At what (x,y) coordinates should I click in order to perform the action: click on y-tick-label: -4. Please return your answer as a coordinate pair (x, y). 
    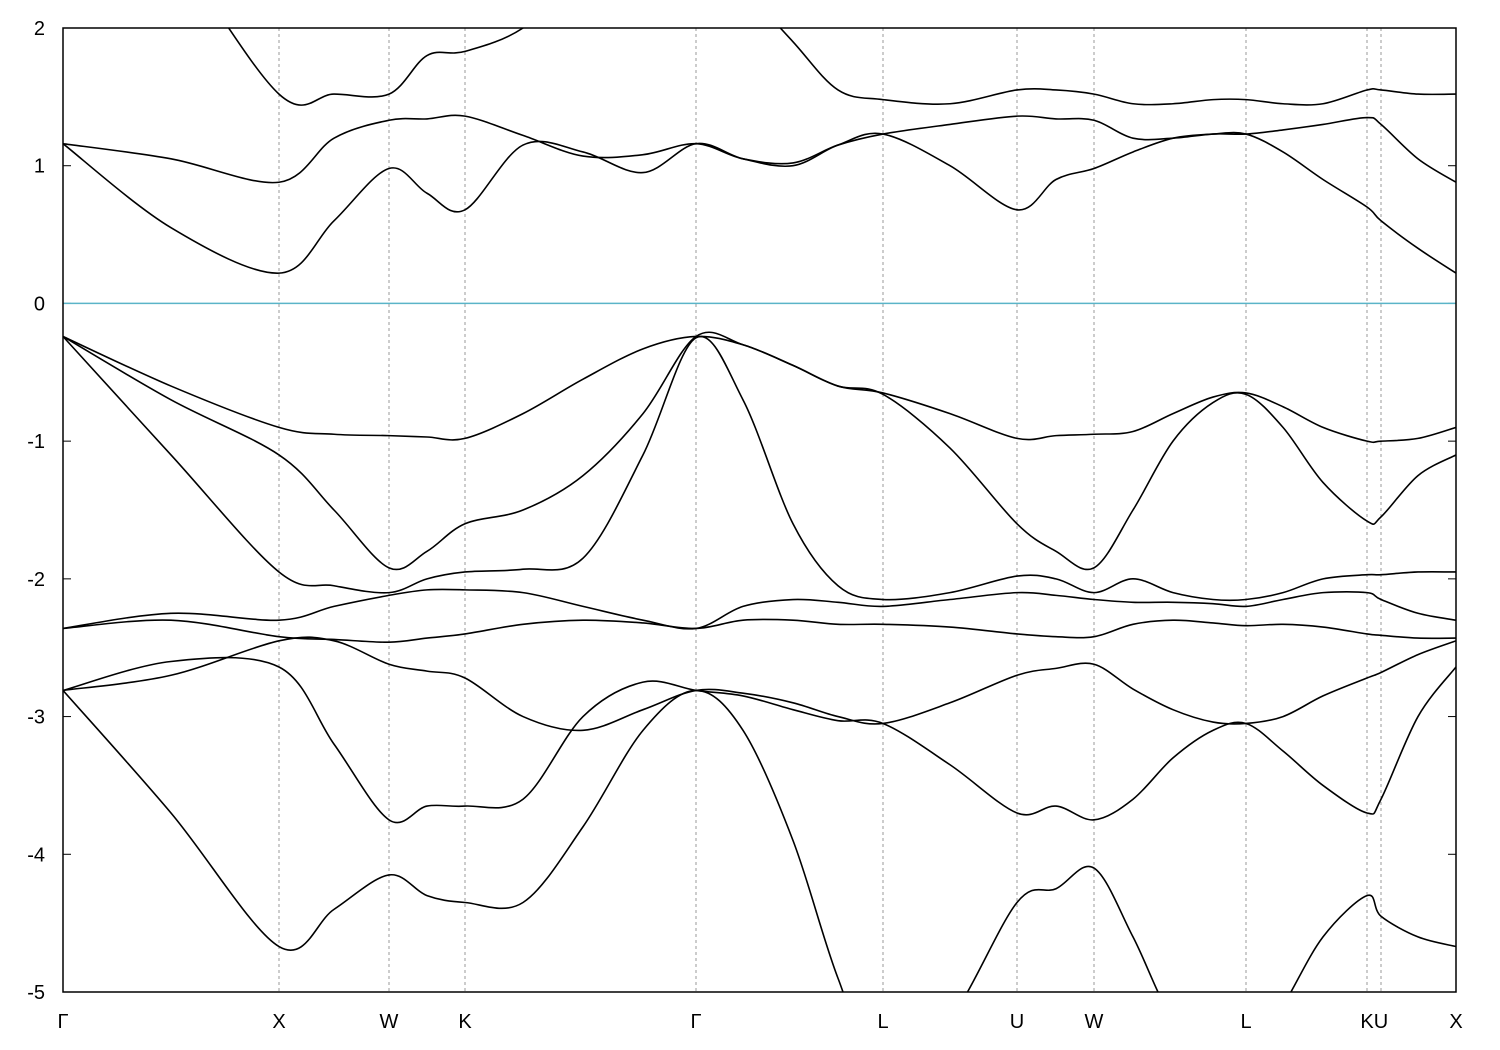
    Looking at the image, I should click on (36, 855).